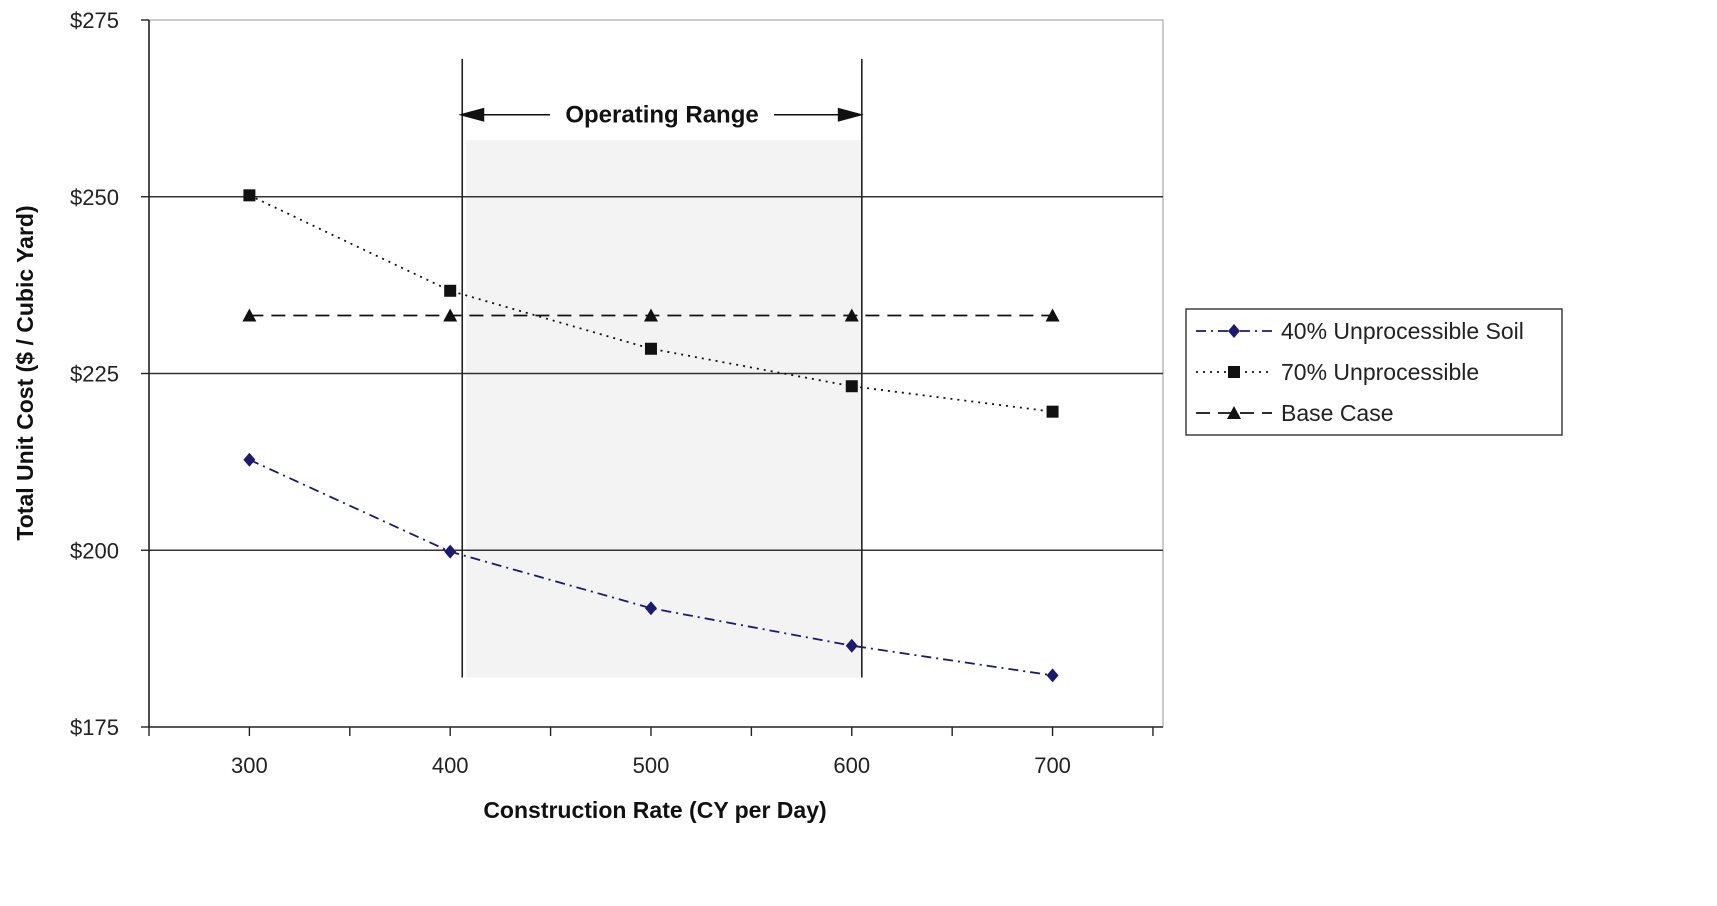 The height and width of the screenshot is (906, 1717). What do you see at coordinates (249, 765) in the screenshot?
I see `x-tick-label: 300` at bounding box center [249, 765].